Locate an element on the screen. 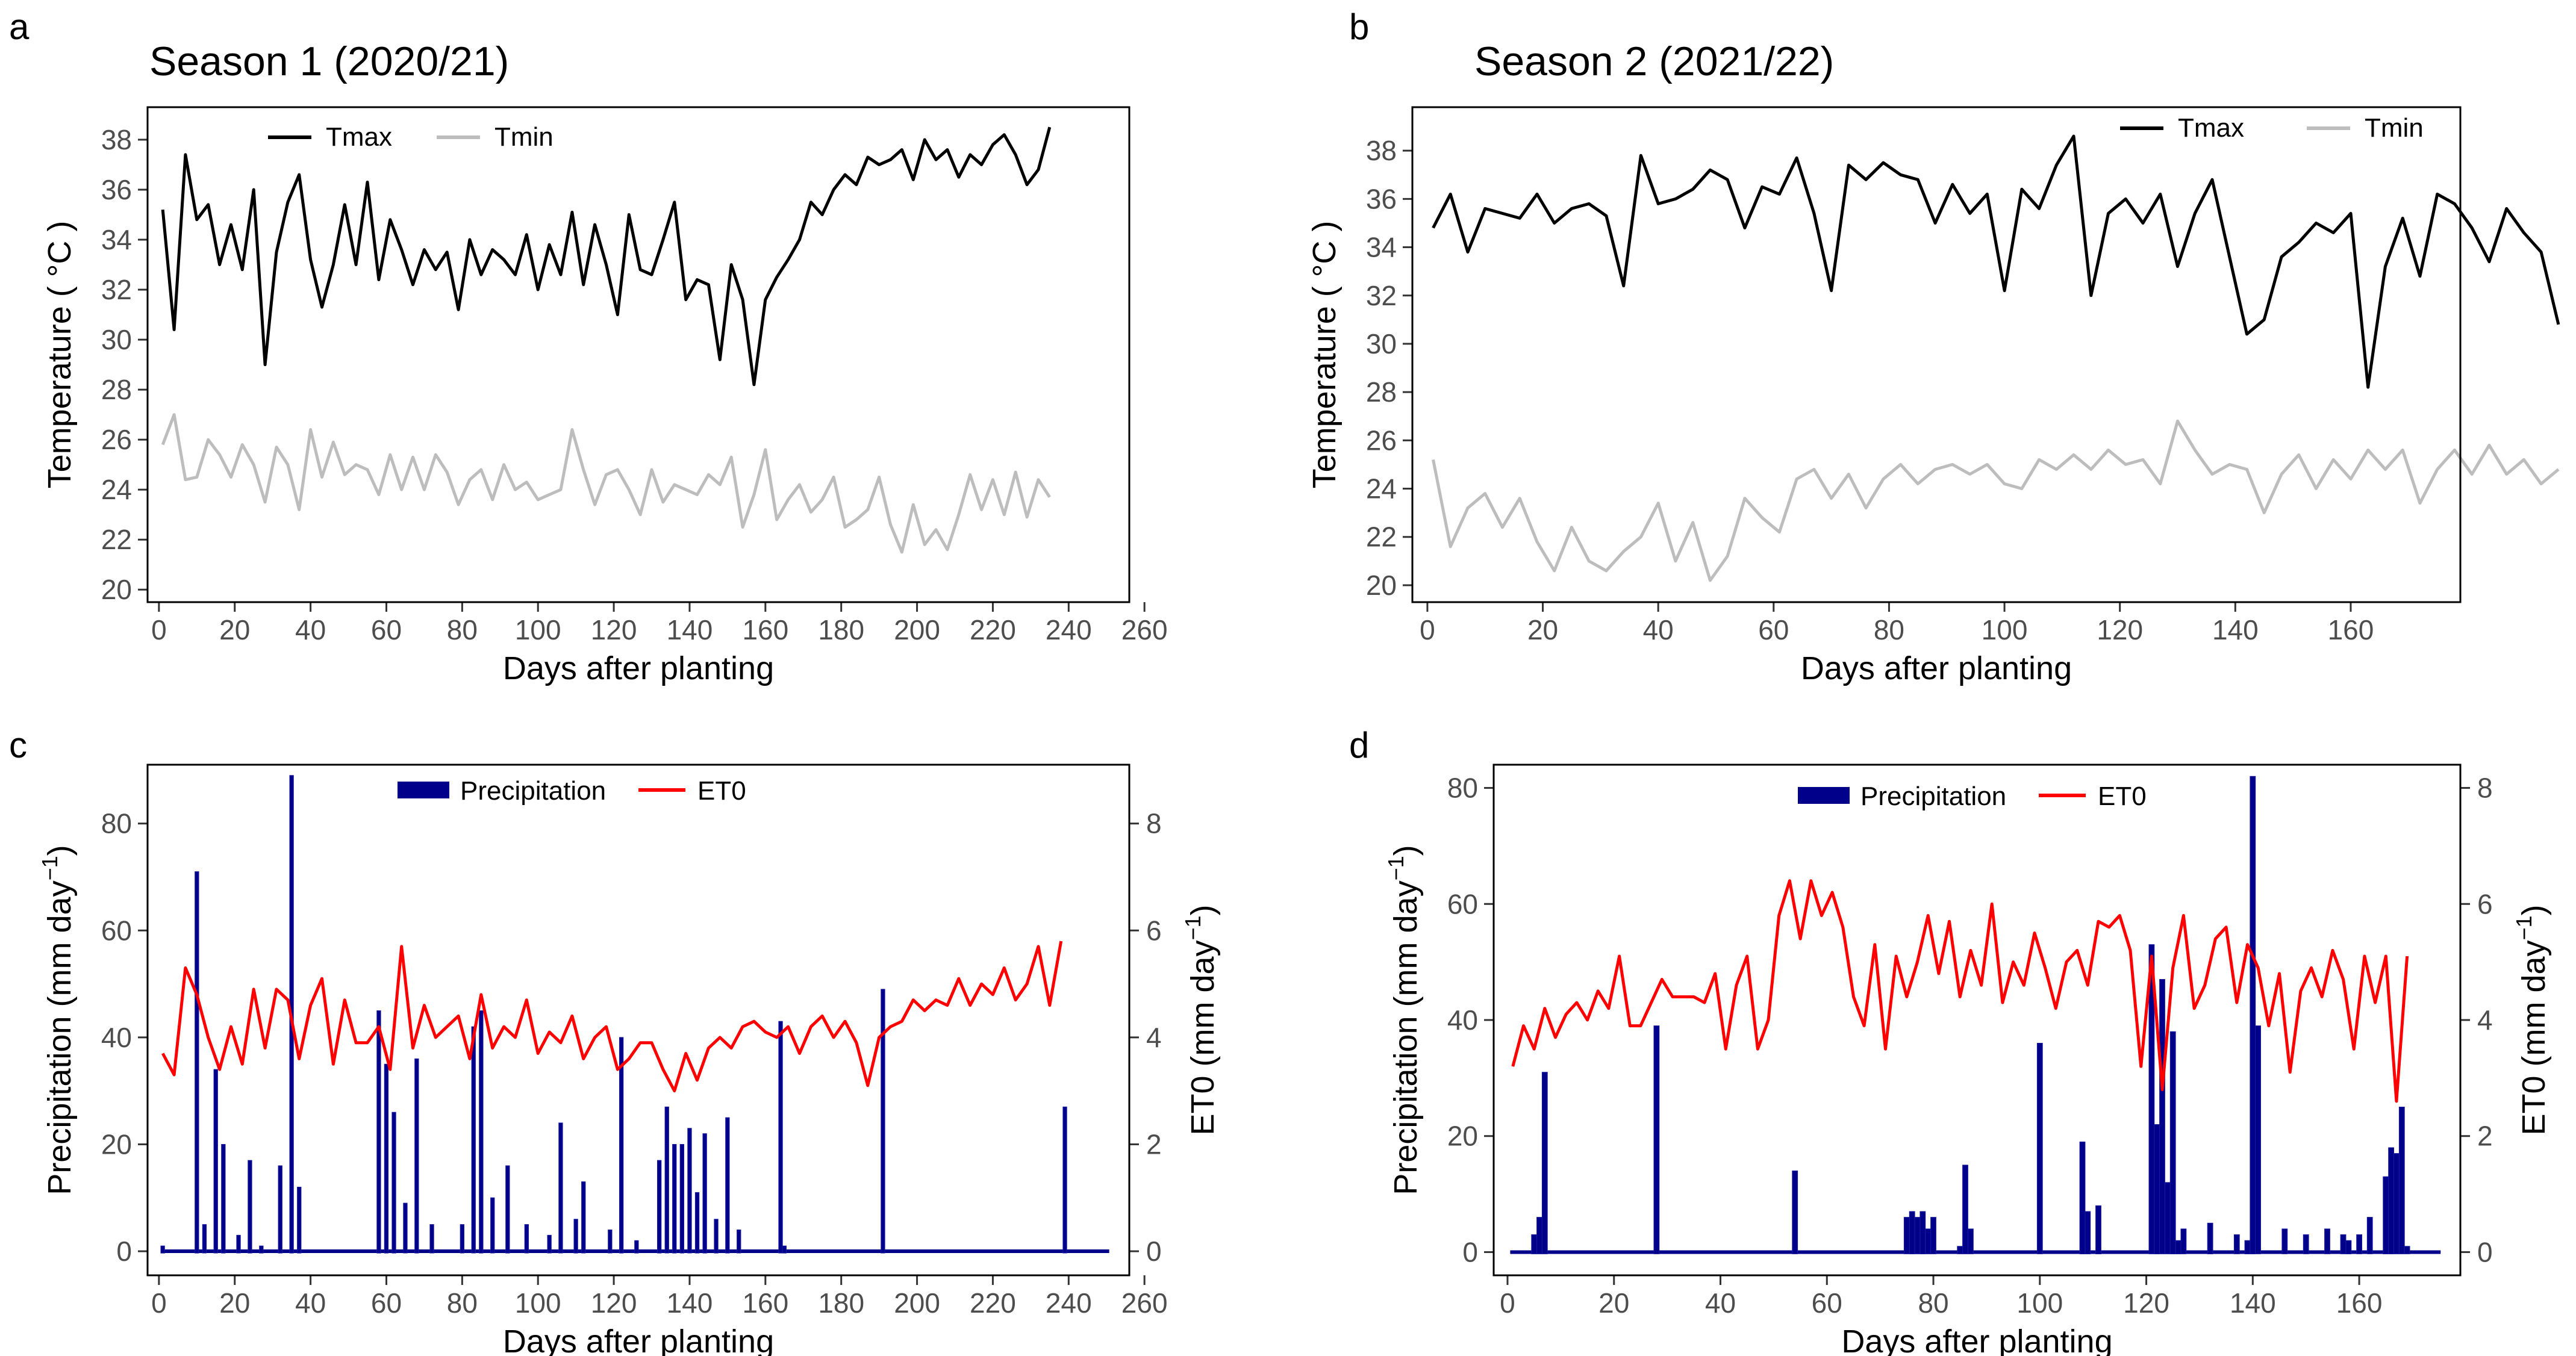 The image size is (2576, 1356). y2-axis-label-text: ET0 (mm day is located at coordinates (2534, 1037).